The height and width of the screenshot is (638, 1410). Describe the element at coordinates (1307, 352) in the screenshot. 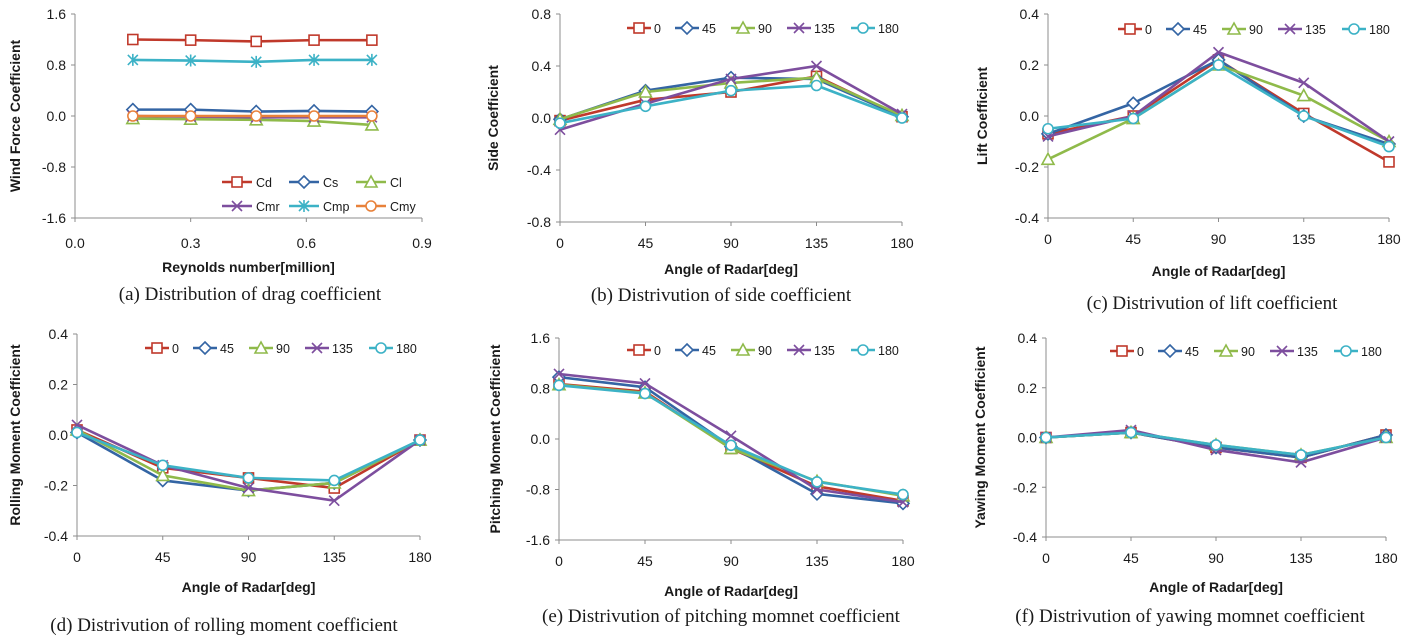

I see `legend-label: 135` at that location.